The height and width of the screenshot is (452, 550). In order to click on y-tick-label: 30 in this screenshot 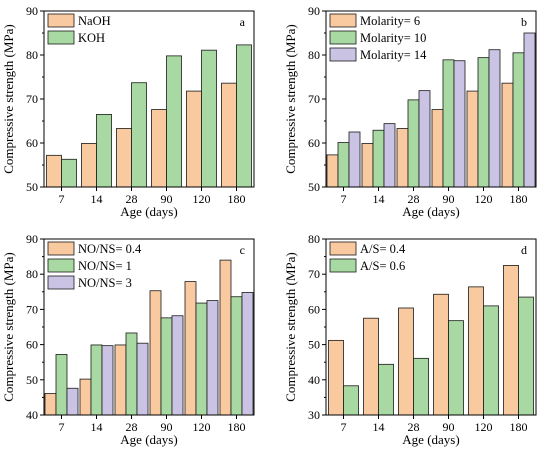, I will do `click(314, 415)`.